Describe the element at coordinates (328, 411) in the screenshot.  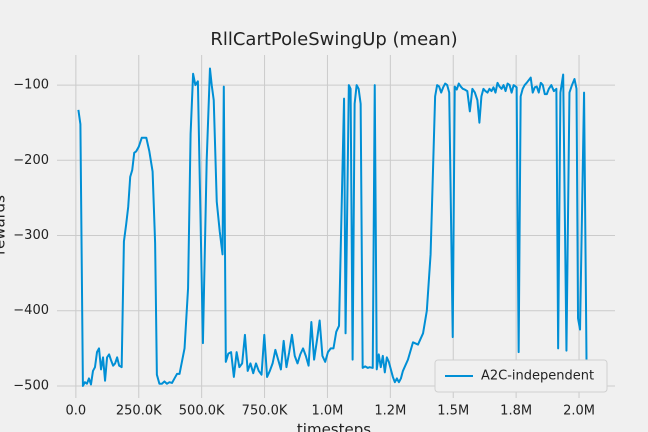
I see `x-tick-label: 1.0M` at that location.